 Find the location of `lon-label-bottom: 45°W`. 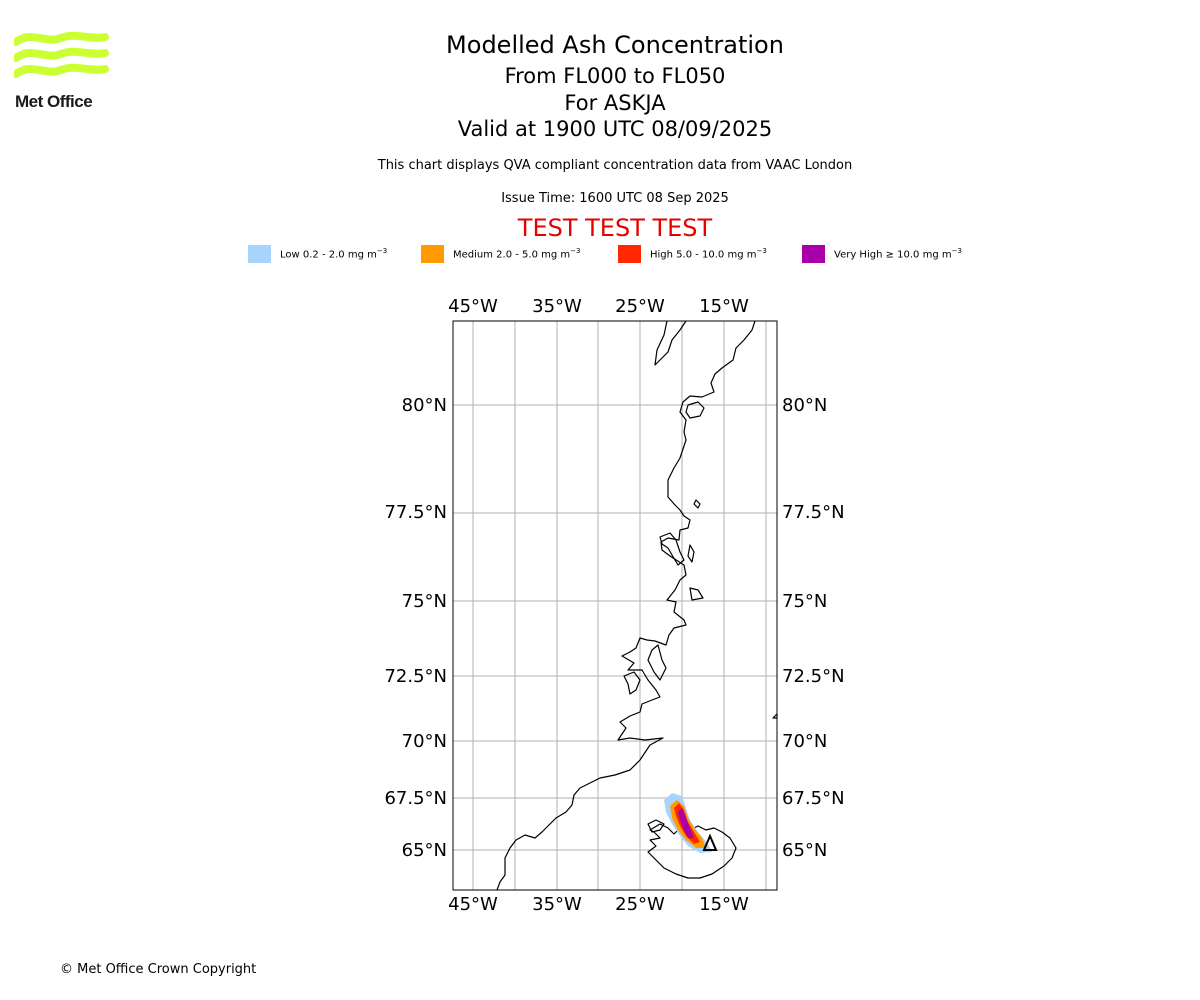

lon-label-bottom: 45°W is located at coordinates (473, 904).